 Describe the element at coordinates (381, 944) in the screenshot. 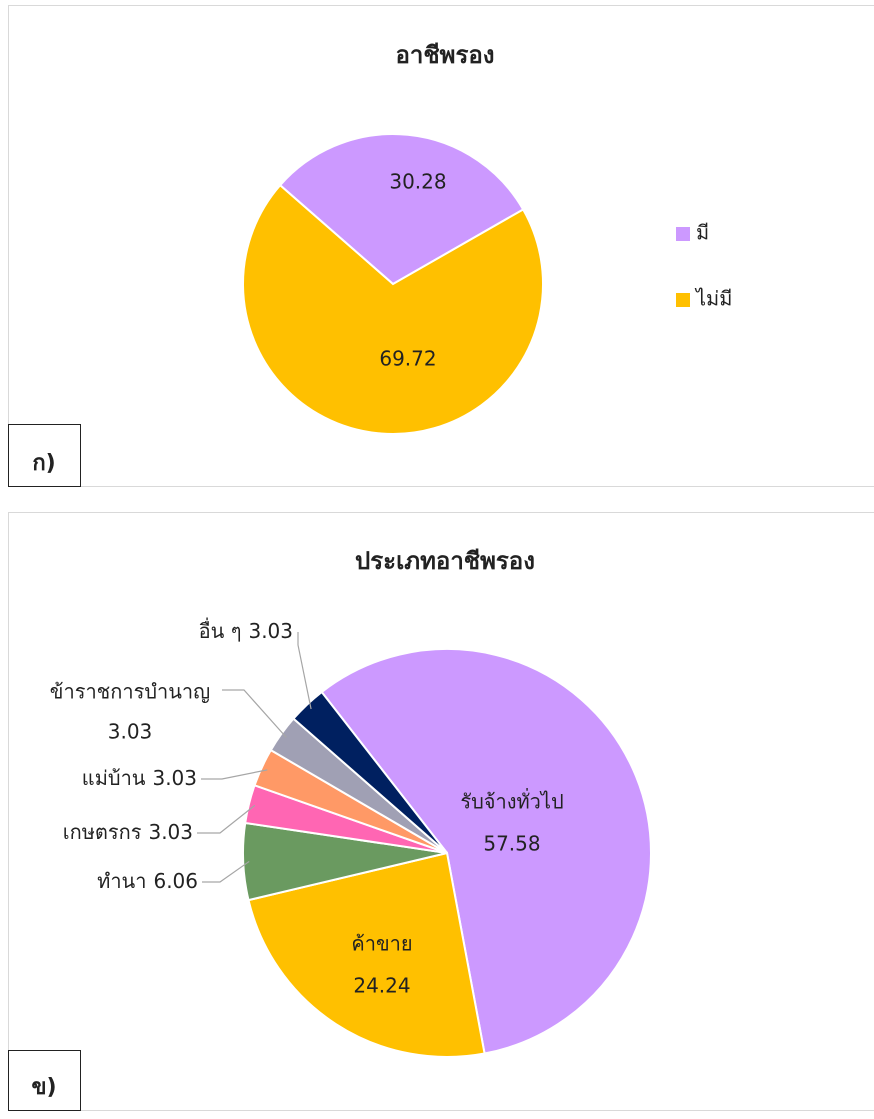

I see `data-label-name: ค้าขาย` at that location.